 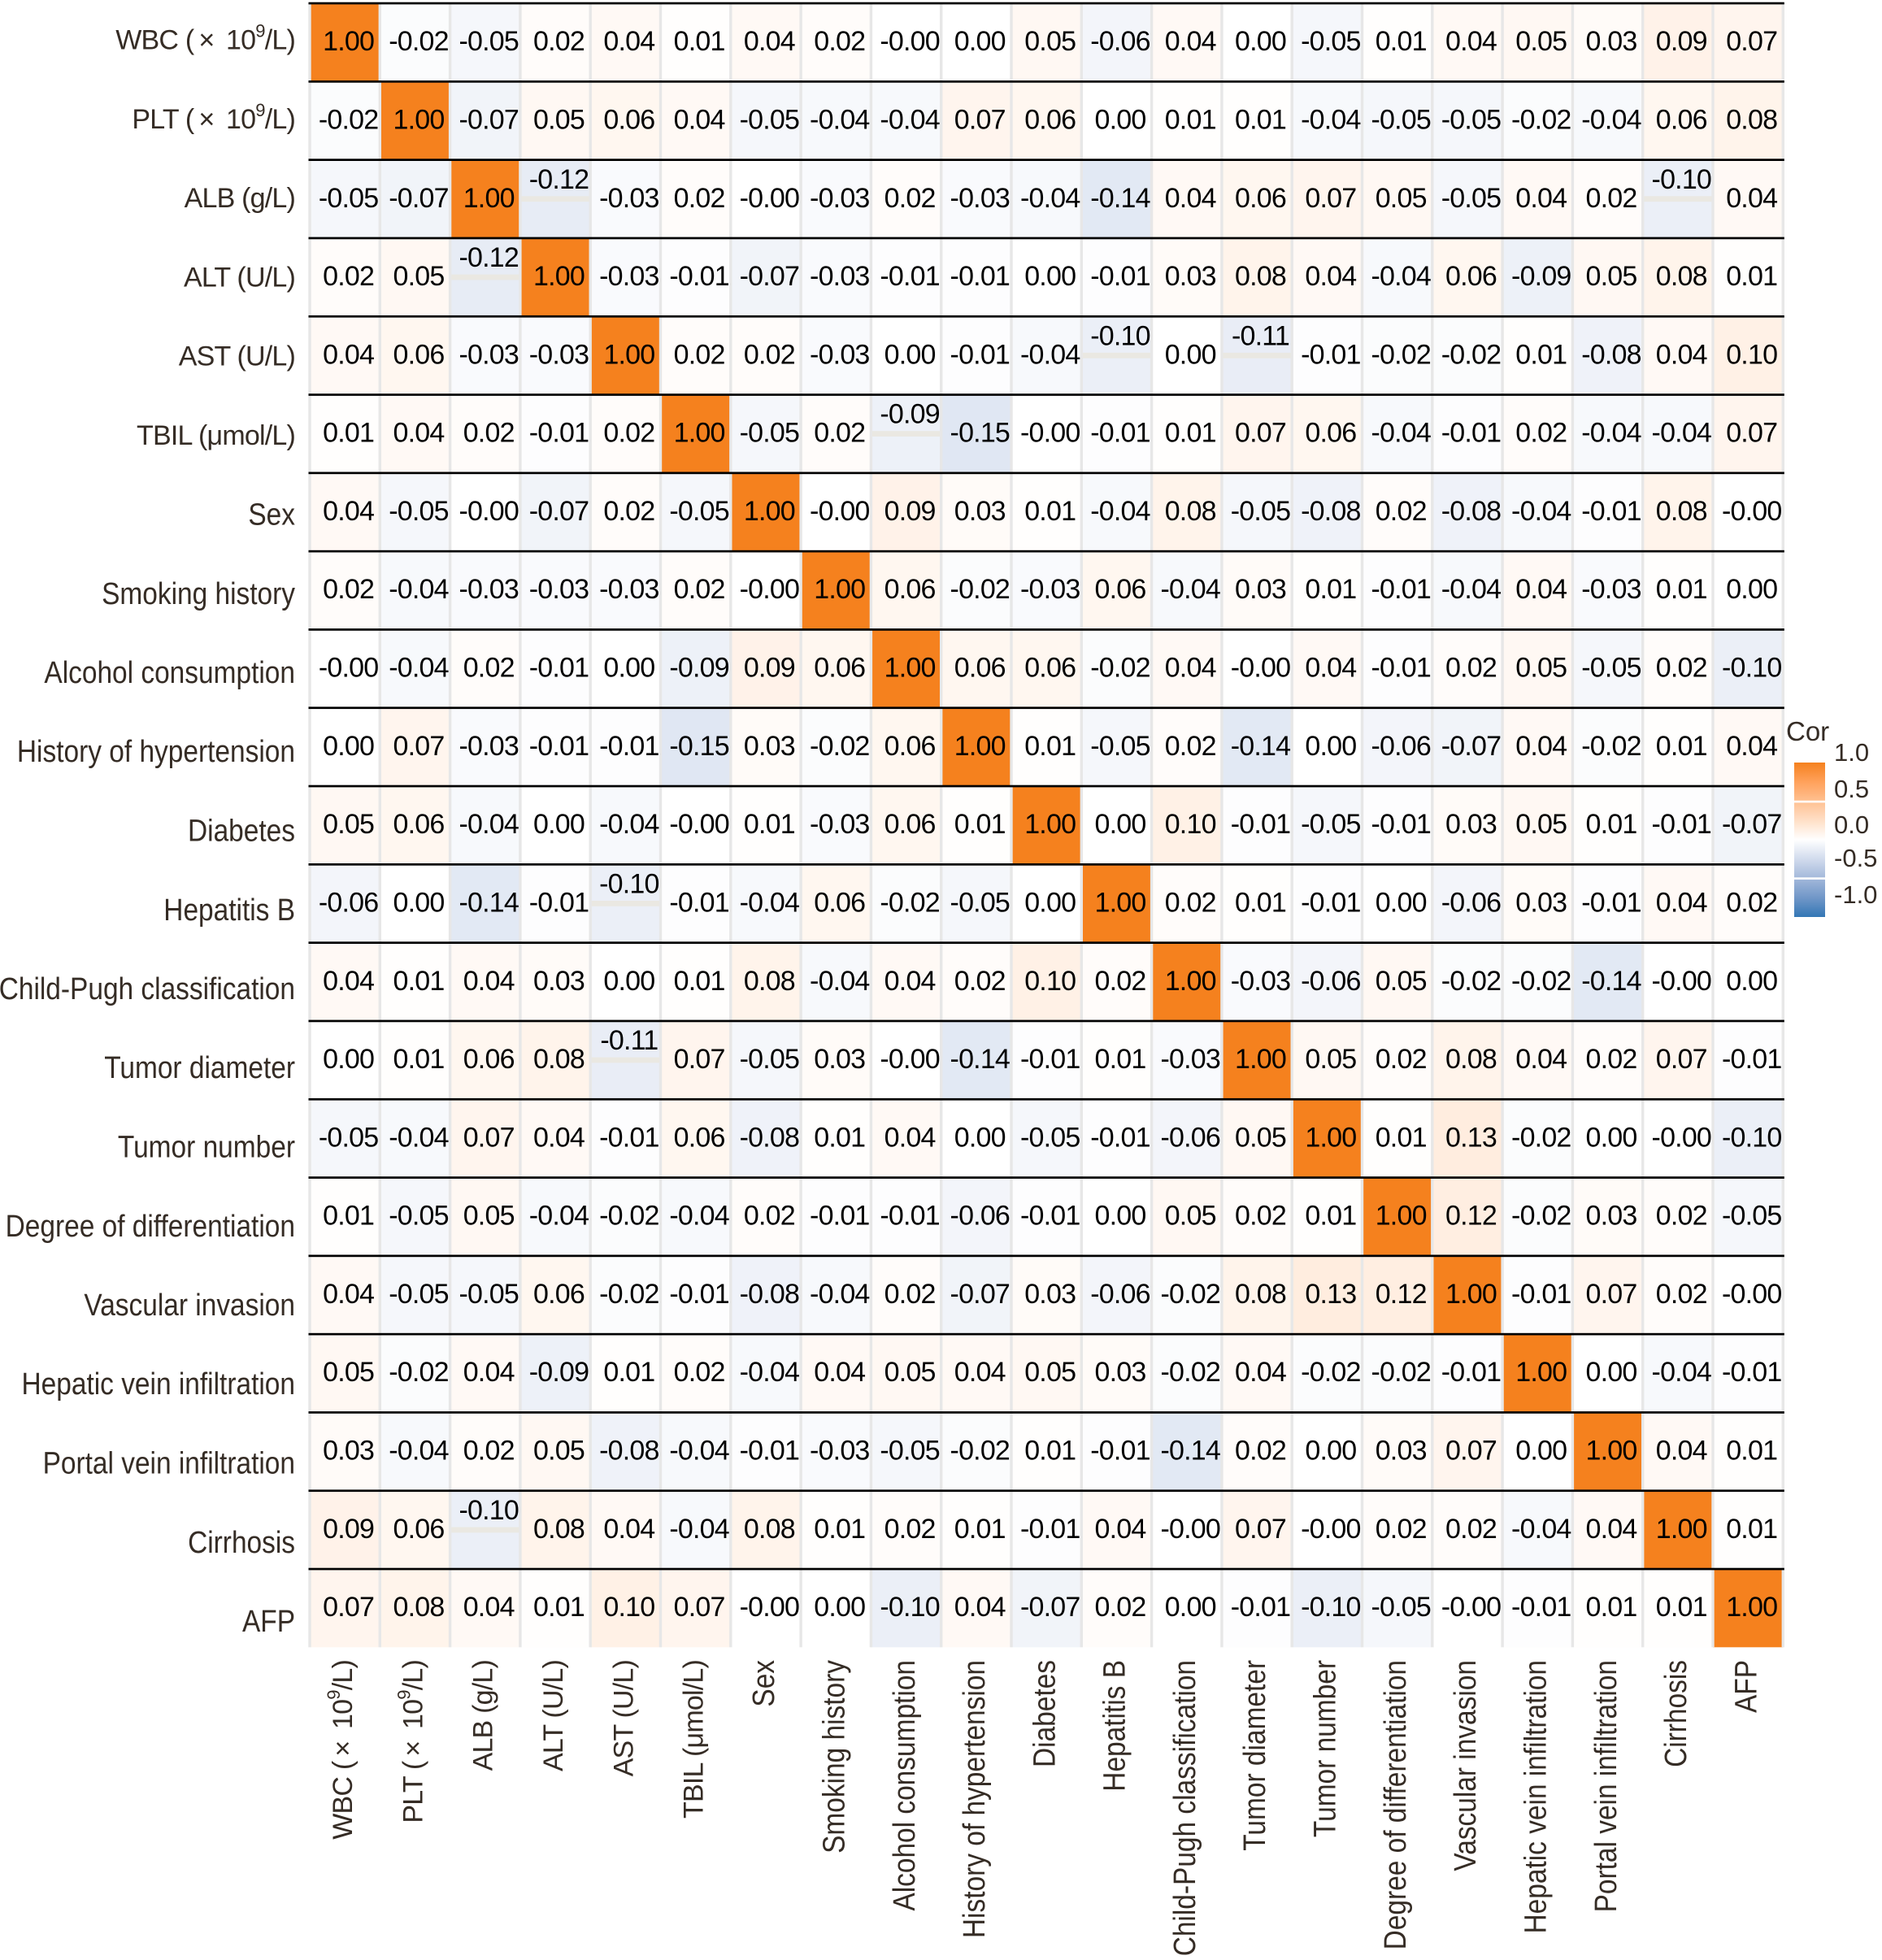 I want to click on svg-text: 1.0, so click(x=1851, y=753).